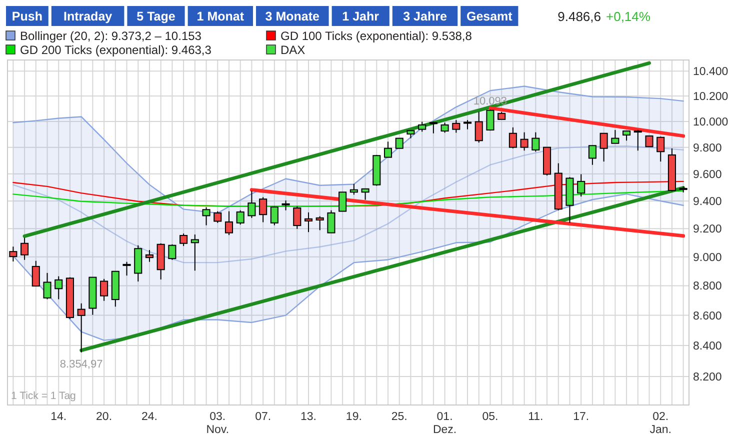  What do you see at coordinates (490, 102) in the screenshot?
I see `annotation: 10.093` at bounding box center [490, 102].